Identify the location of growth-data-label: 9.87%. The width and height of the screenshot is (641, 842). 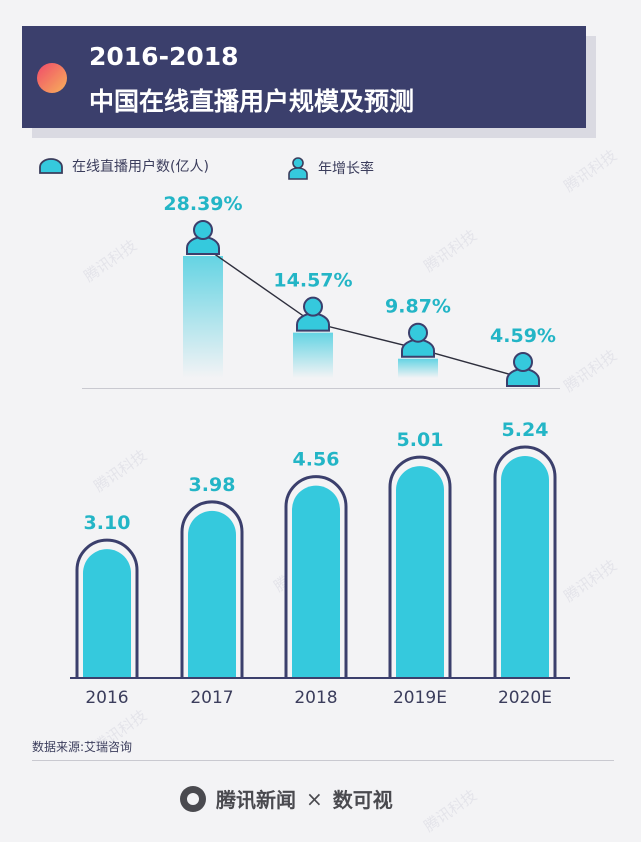
(418, 307).